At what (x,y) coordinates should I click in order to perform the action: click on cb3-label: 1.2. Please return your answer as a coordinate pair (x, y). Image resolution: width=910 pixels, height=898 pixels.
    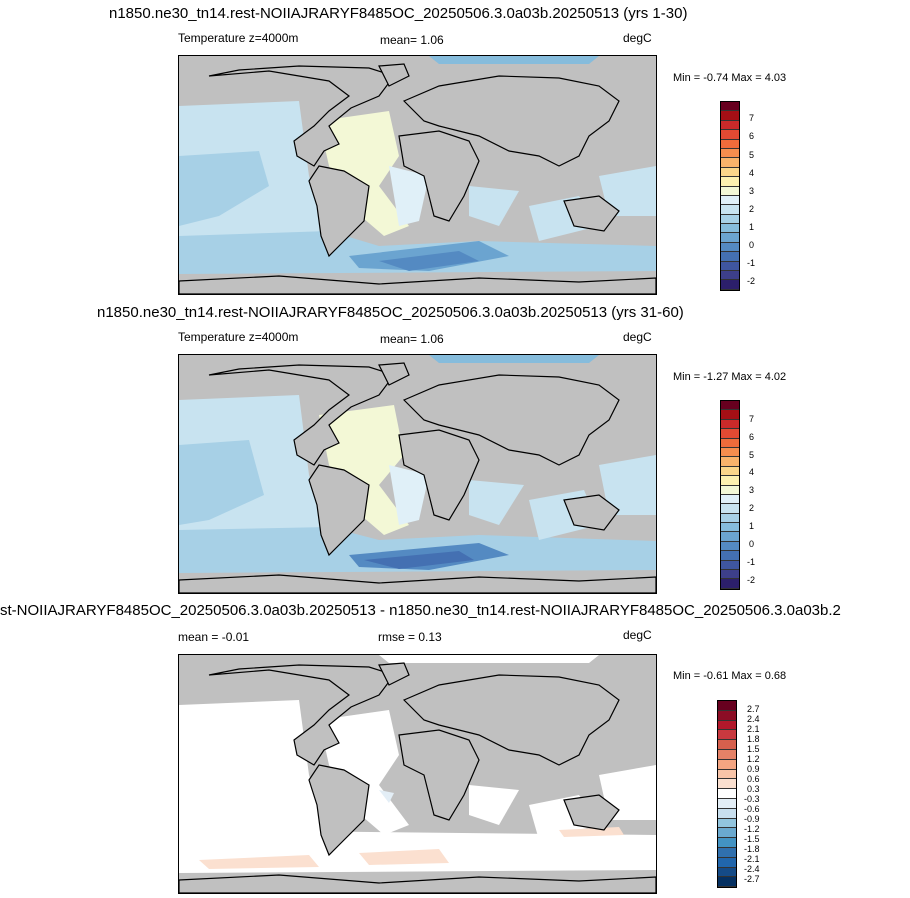
    Looking at the image, I should click on (753, 759).